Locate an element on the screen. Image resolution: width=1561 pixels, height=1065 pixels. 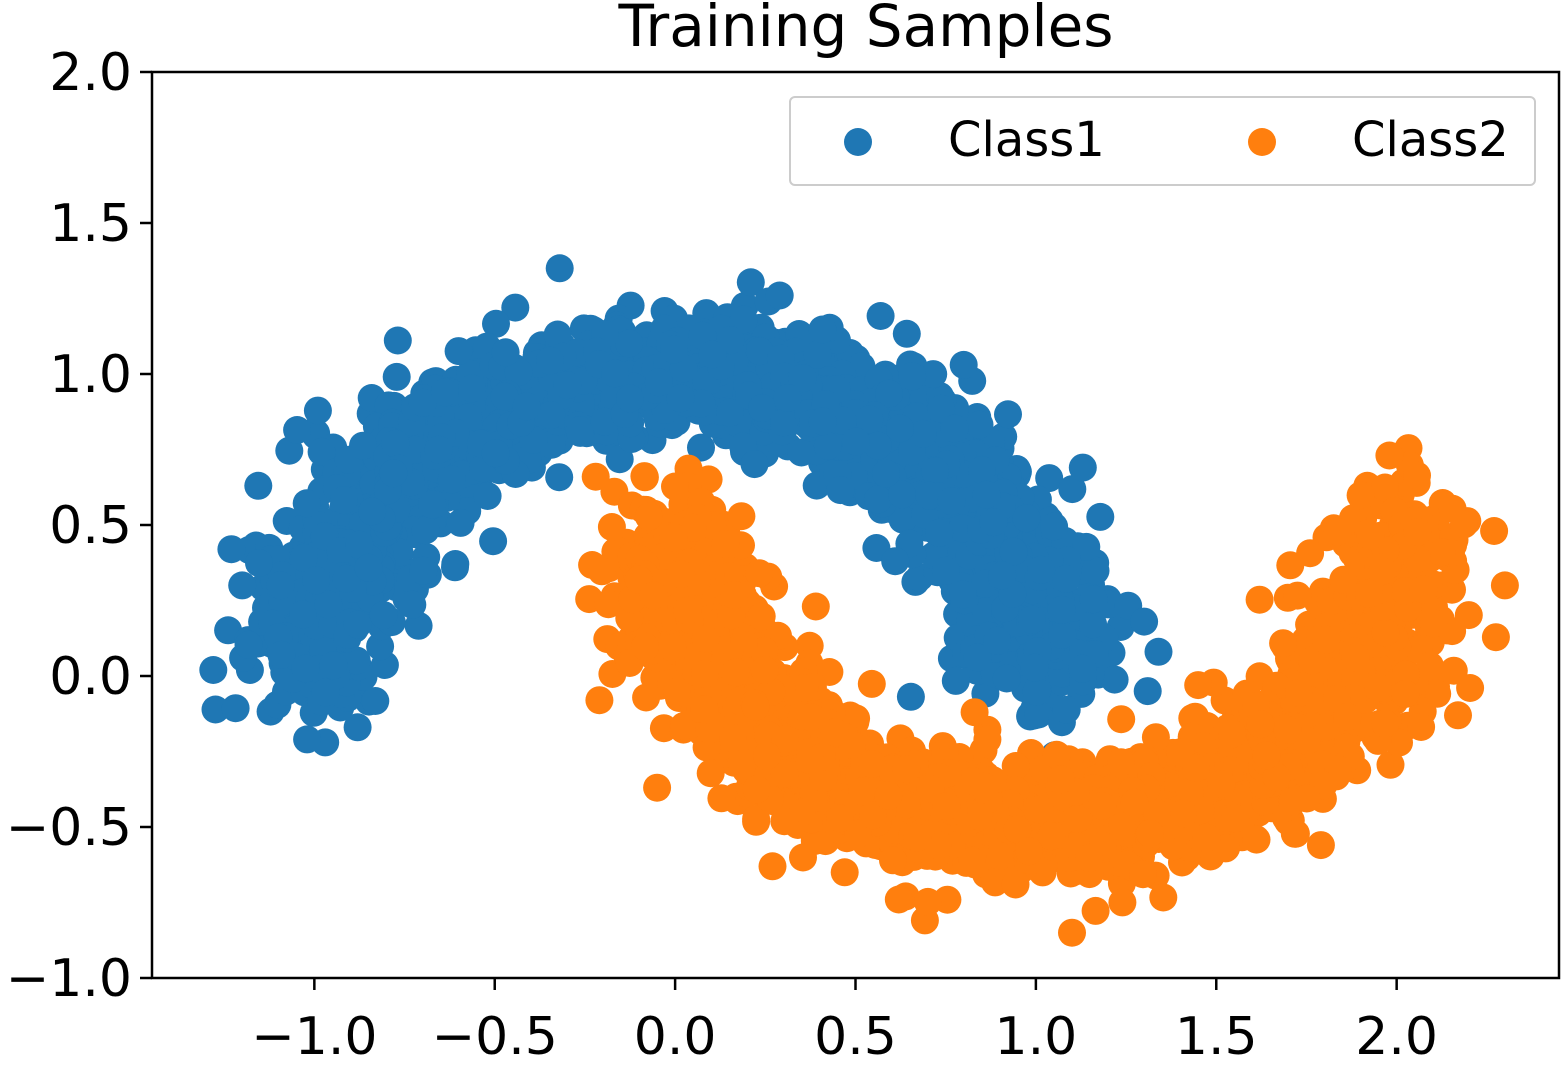
chart-title: Training Samples is located at coordinates (866, 30).